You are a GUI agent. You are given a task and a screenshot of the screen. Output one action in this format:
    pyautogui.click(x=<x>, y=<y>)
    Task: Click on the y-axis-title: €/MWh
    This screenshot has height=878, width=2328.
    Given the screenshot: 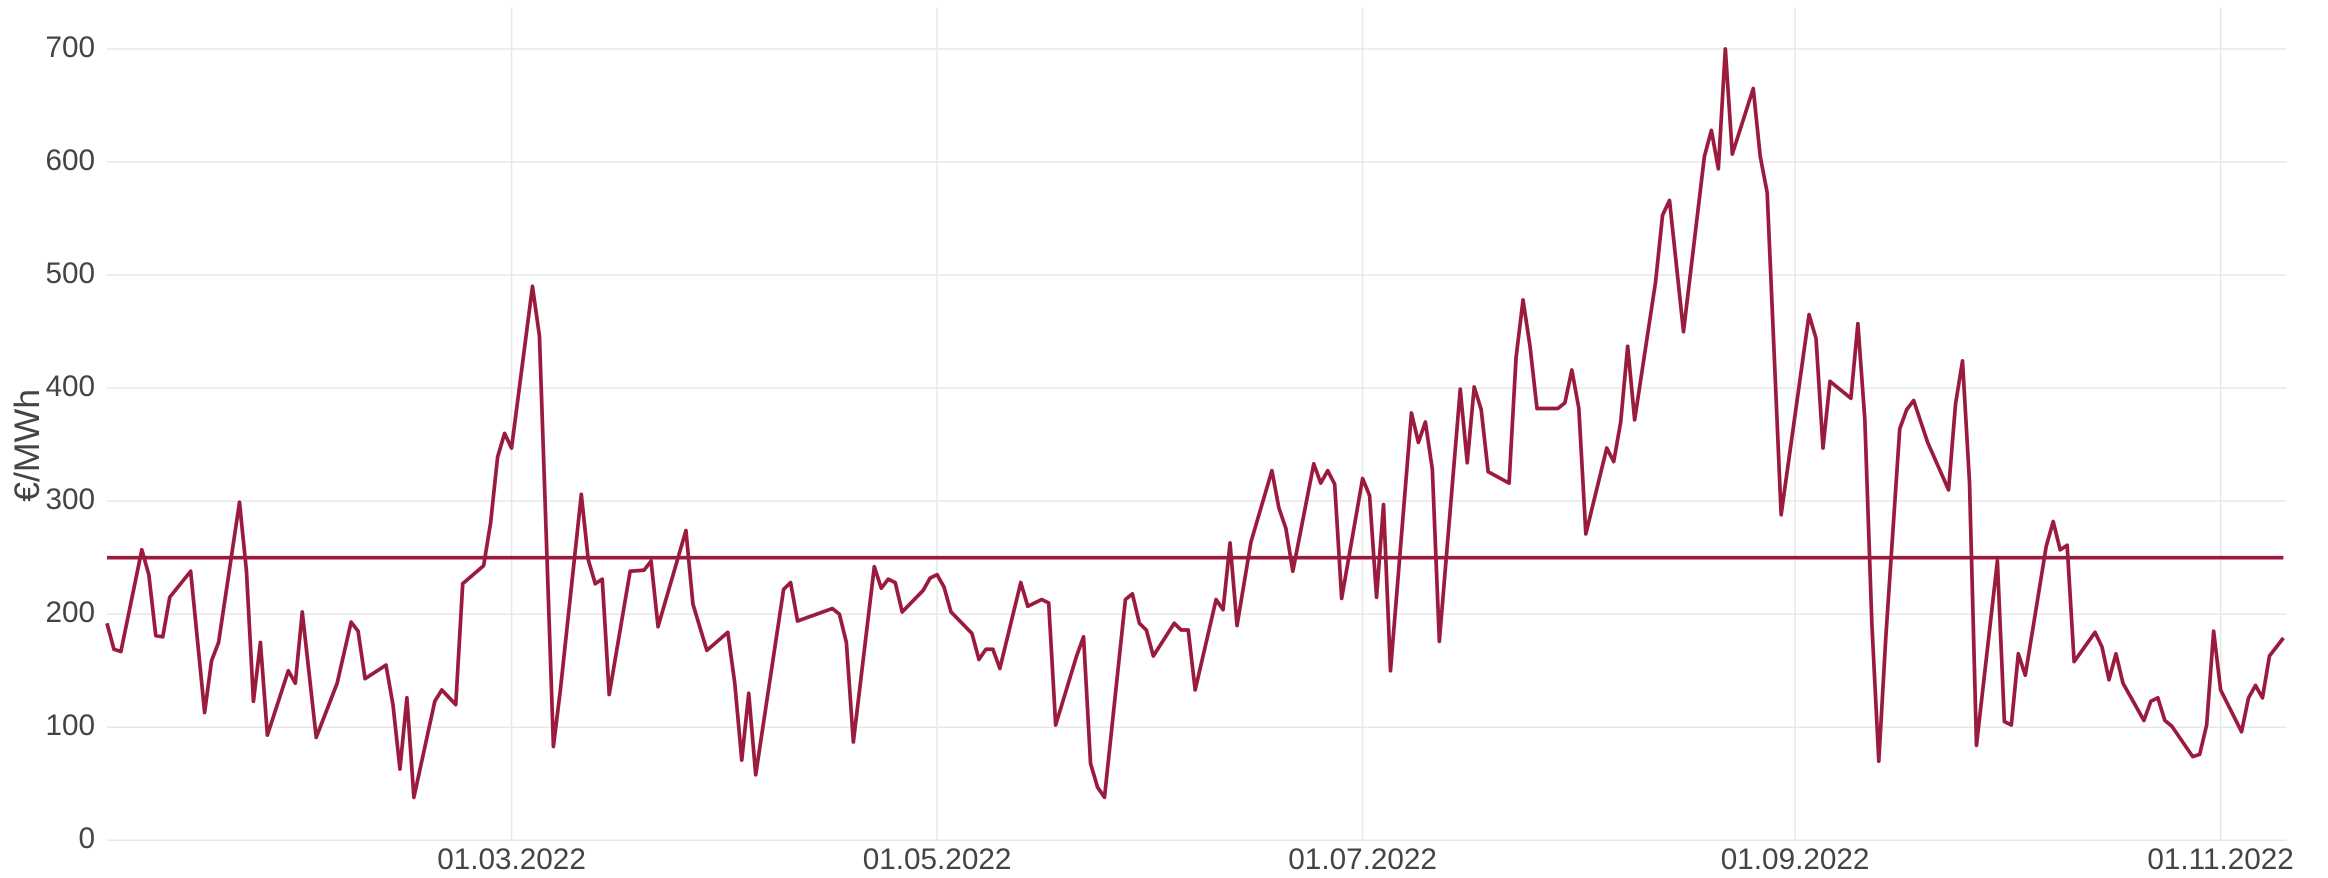 What is the action you would take?
    pyautogui.click(x=27, y=445)
    